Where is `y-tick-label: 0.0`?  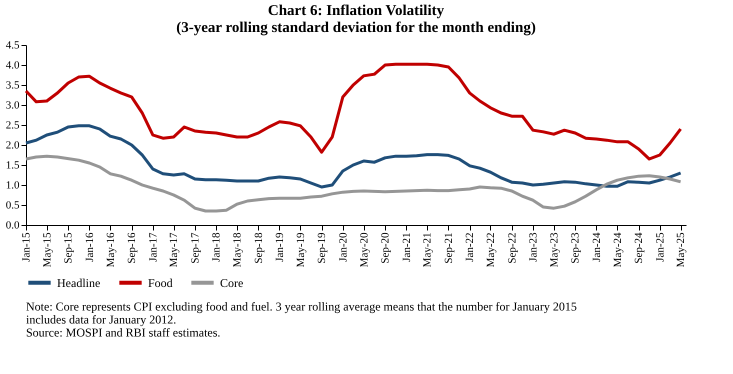 y-tick-label: 0.0 is located at coordinates (13, 226).